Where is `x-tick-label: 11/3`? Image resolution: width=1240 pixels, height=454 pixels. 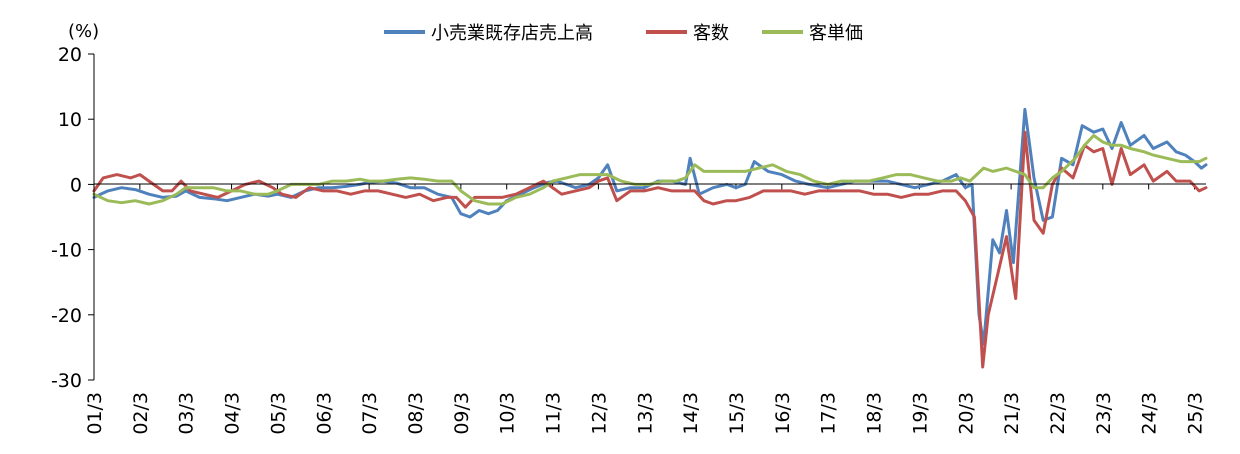 x-tick-label: 11/3 is located at coordinates (554, 413).